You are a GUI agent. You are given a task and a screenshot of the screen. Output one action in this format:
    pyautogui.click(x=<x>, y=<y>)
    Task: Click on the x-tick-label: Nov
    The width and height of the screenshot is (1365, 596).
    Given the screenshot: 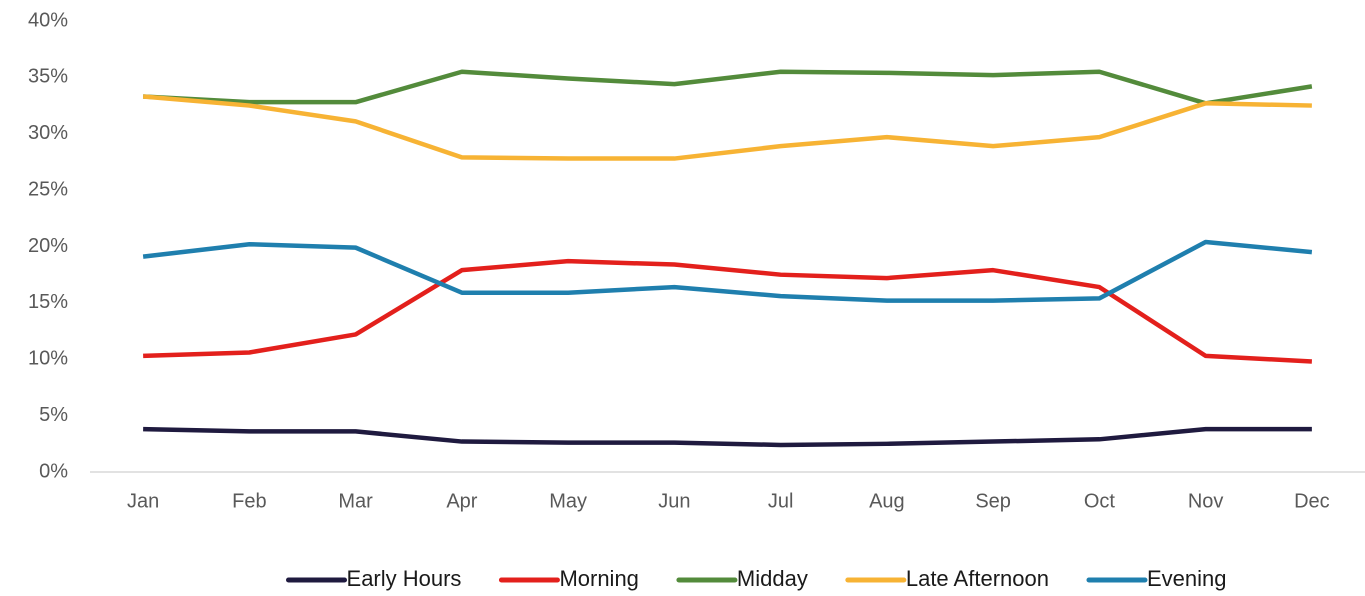 What is the action you would take?
    pyautogui.click(x=1206, y=501)
    